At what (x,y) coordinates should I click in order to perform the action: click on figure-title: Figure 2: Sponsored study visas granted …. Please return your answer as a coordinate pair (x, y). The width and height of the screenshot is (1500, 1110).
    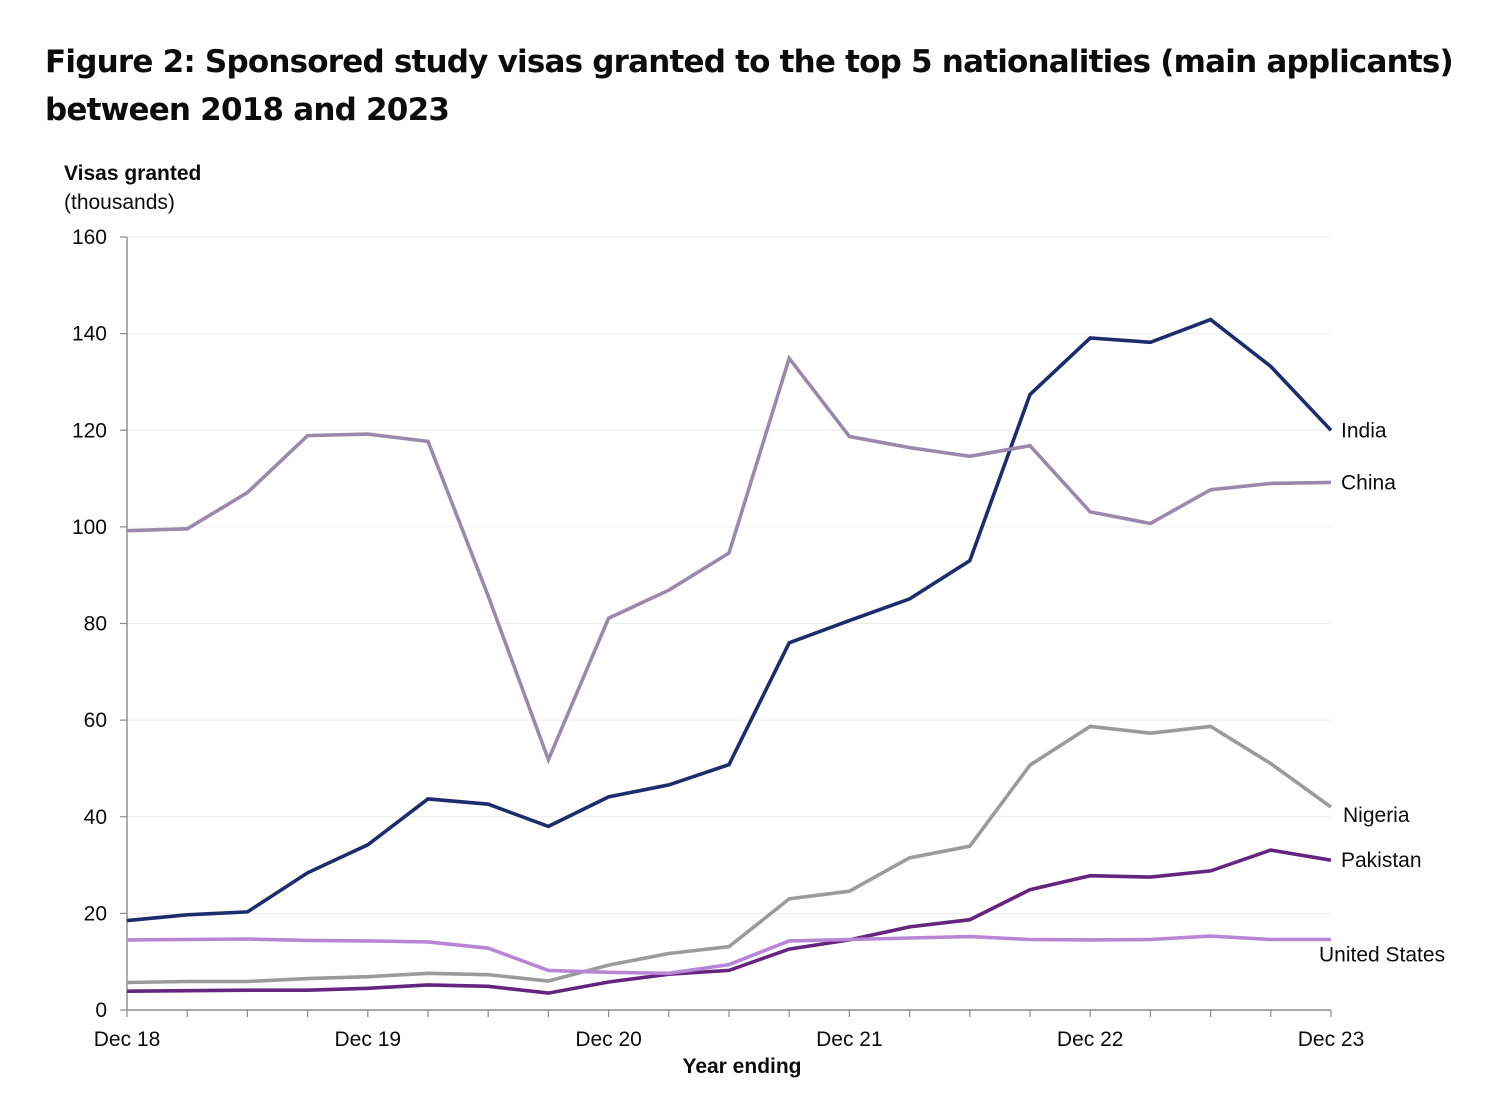
    Looking at the image, I should click on (749, 86).